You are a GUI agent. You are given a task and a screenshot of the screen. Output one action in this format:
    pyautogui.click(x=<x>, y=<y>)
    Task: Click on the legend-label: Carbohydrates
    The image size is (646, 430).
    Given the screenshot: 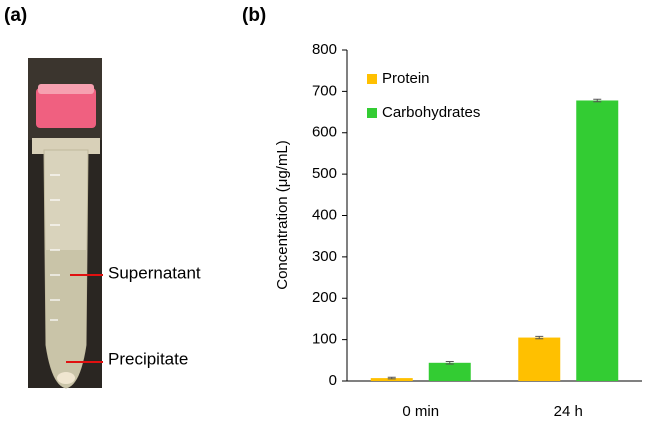 What is the action you would take?
    pyautogui.click(x=431, y=112)
    